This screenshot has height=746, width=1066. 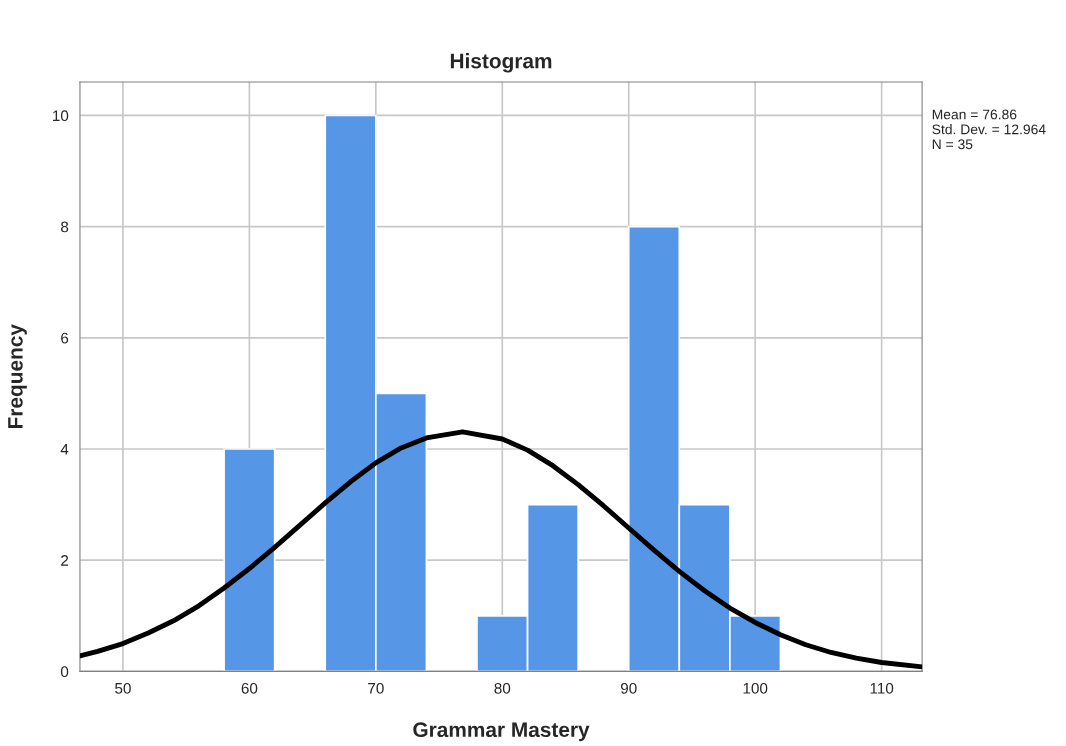 I want to click on x-tick-label: 80, so click(x=502, y=688).